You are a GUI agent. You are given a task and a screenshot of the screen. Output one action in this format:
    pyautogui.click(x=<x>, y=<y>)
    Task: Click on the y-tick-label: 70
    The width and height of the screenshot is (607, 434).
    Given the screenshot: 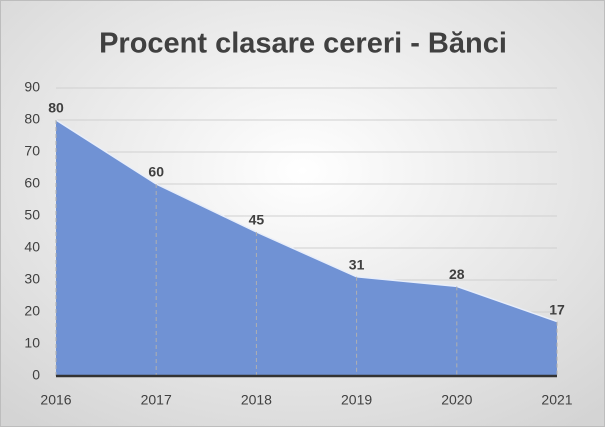 What is the action you would take?
    pyautogui.click(x=32, y=151)
    